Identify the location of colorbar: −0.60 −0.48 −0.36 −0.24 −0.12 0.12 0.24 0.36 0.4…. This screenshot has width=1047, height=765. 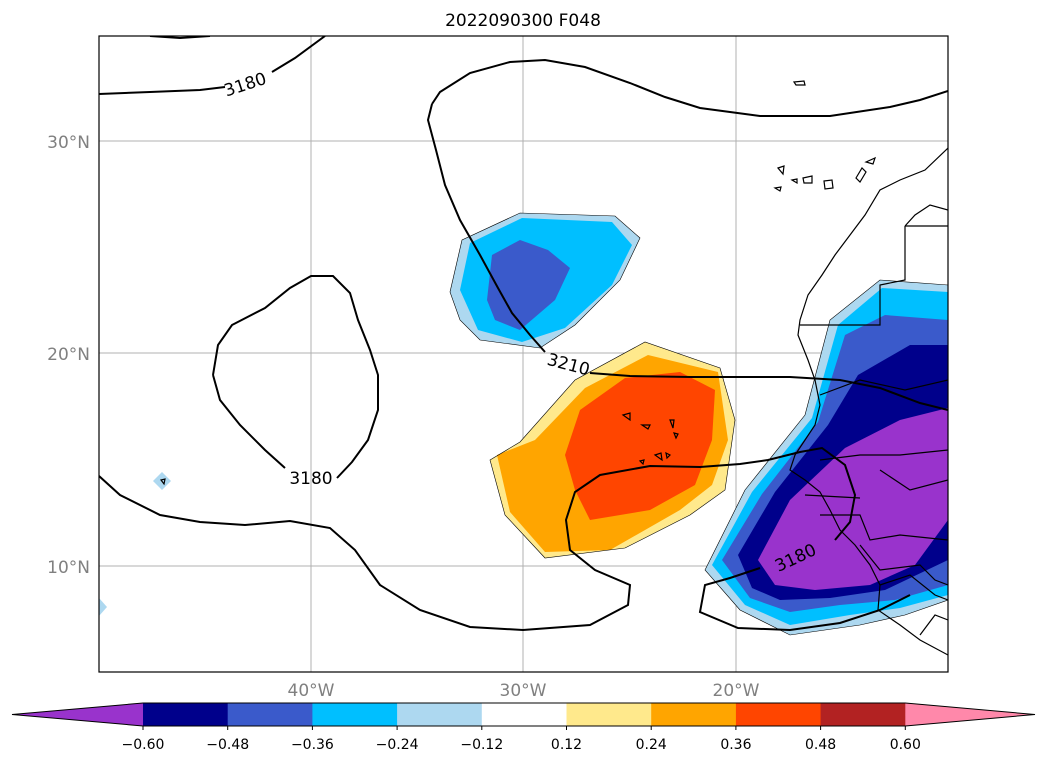
(523, 727).